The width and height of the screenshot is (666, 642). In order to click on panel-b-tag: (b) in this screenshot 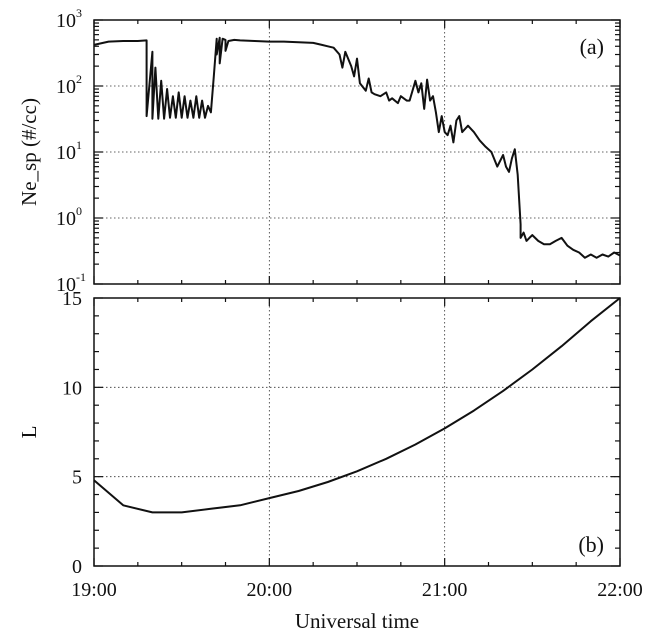, I will do `click(591, 544)`.